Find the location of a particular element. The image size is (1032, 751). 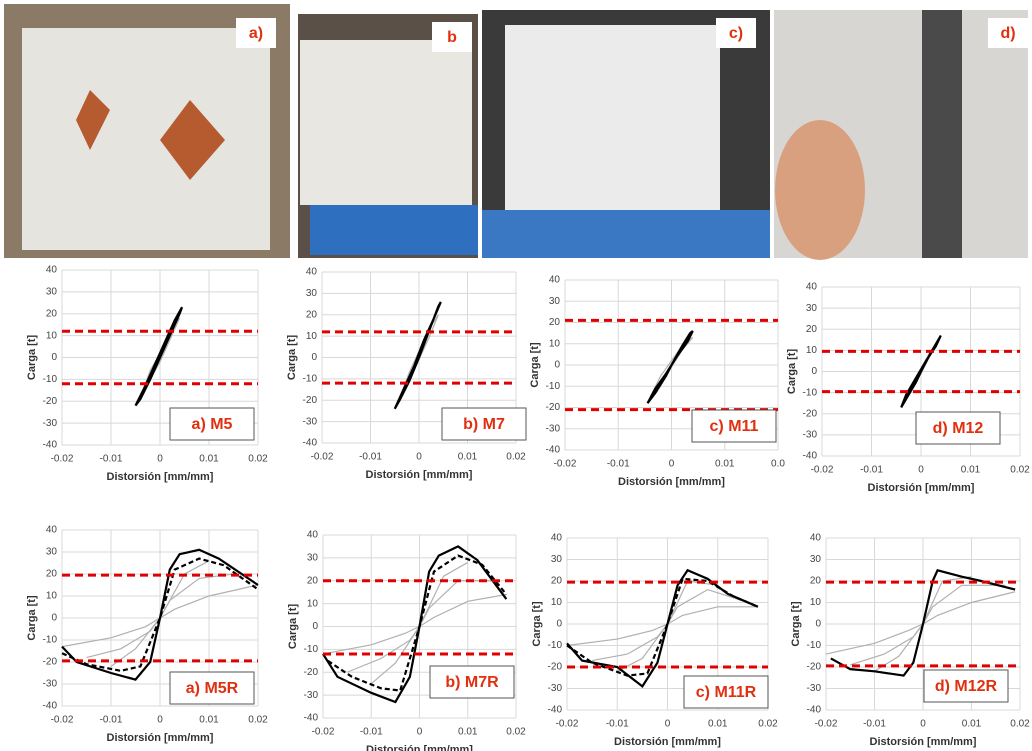

photo-label: b is located at coordinates (452, 37).